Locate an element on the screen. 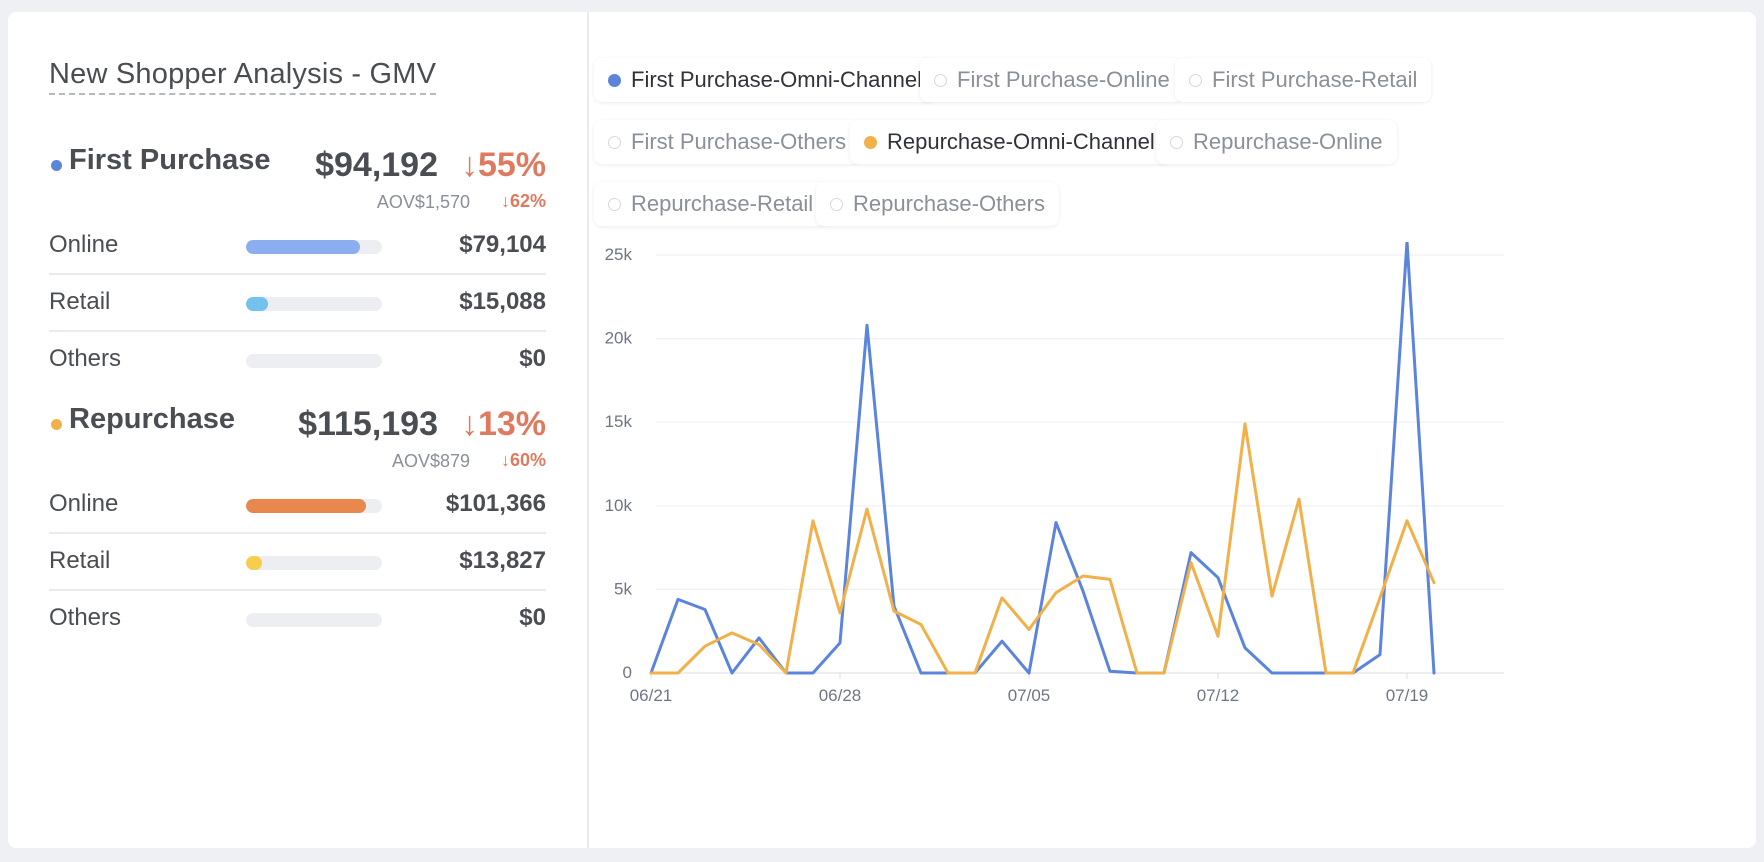 This screenshot has height=862, width=1764. legend-item-repurchase-omni-channel: Repurchase-Omni-Channel is located at coordinates (1009, 142).